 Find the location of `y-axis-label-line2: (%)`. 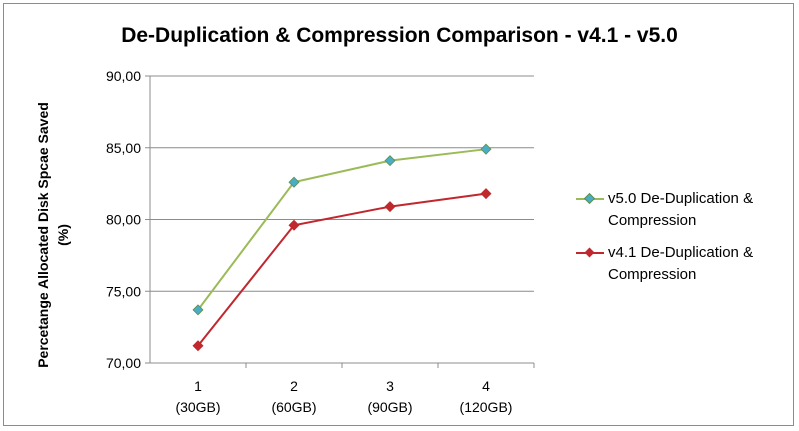

y-axis-label-line2: (%) is located at coordinates (63, 235).